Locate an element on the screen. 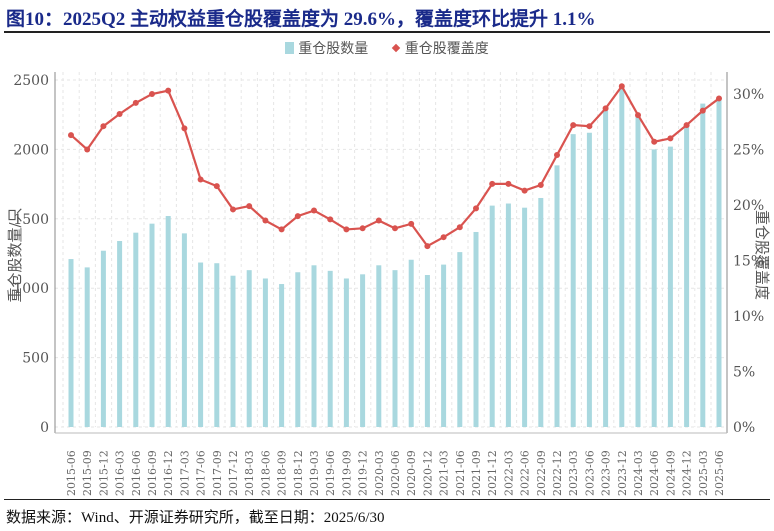  x-tick-label: 2025-06 is located at coordinates (719, 473).